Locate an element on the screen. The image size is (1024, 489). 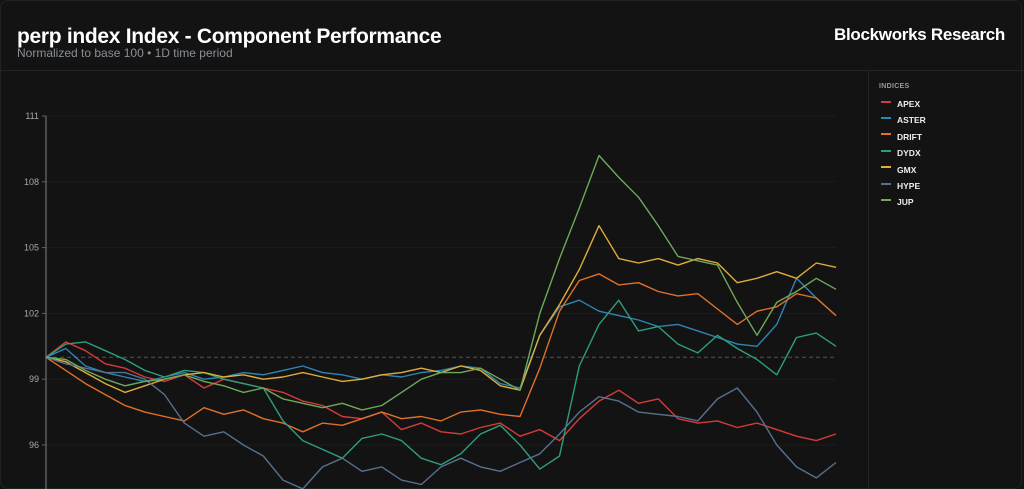
chart-subtitle: Normalized to base 100 • 1D time period is located at coordinates (125, 53).